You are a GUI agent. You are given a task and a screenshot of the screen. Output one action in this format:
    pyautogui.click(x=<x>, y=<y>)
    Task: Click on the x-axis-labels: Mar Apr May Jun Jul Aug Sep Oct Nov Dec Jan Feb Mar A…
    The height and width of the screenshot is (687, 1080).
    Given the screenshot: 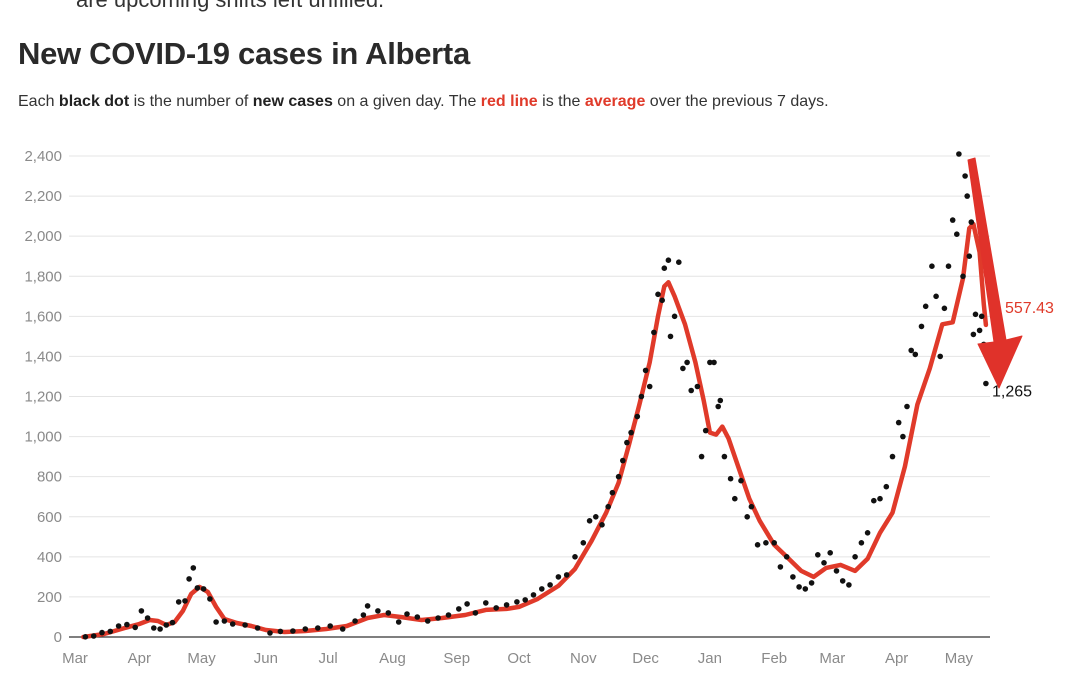 What is the action you would take?
    pyautogui.click(x=517, y=658)
    